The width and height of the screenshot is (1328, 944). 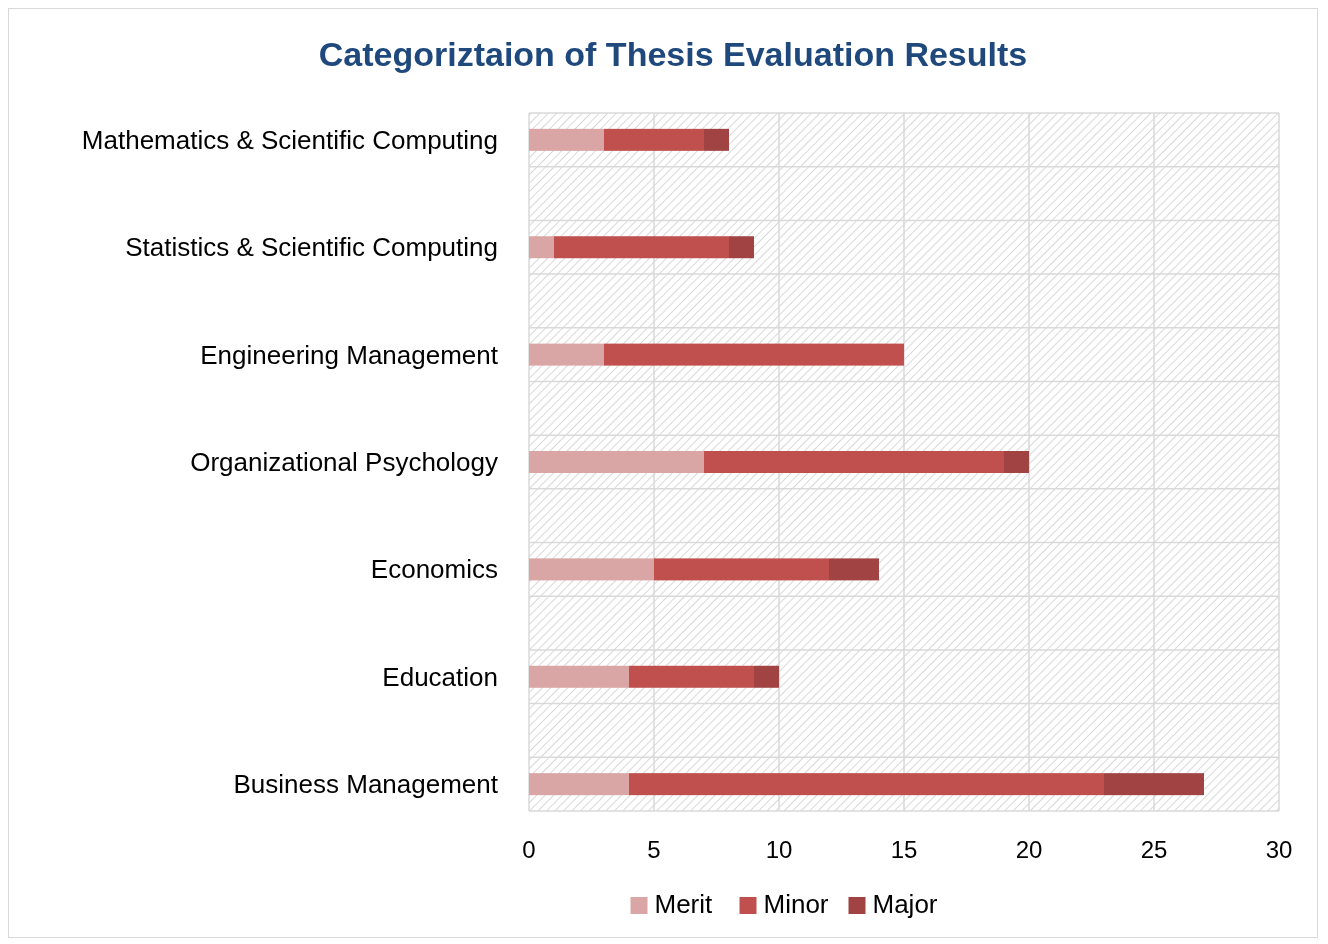 What do you see at coordinates (905, 904) in the screenshot?
I see `legend-label: Major` at bounding box center [905, 904].